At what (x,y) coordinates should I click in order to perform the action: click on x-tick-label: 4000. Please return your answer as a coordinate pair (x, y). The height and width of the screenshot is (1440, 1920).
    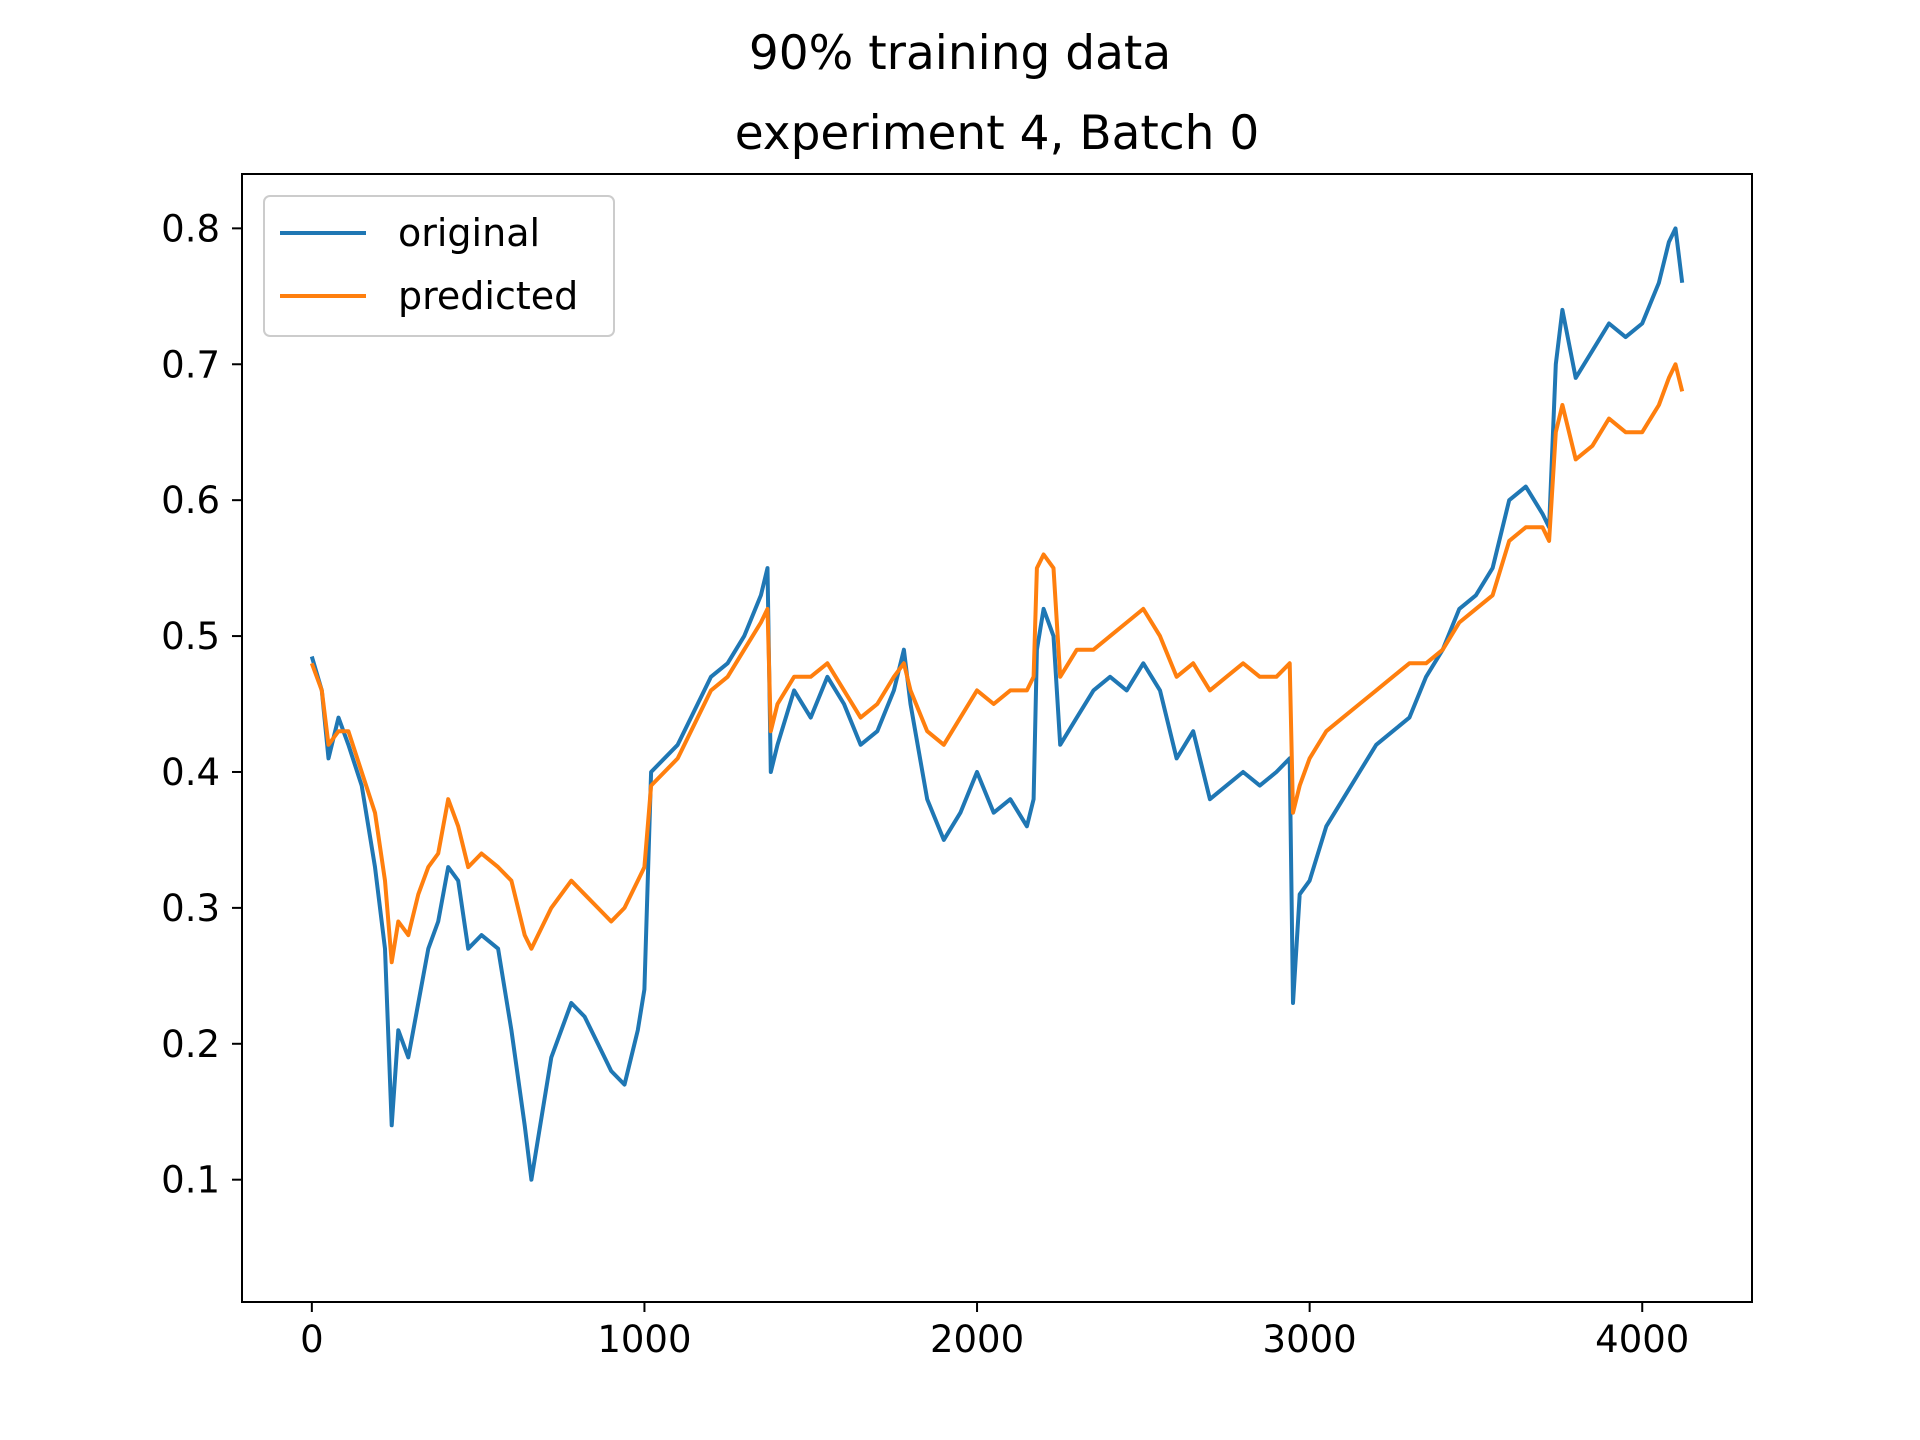
    Looking at the image, I should click on (1642, 1339).